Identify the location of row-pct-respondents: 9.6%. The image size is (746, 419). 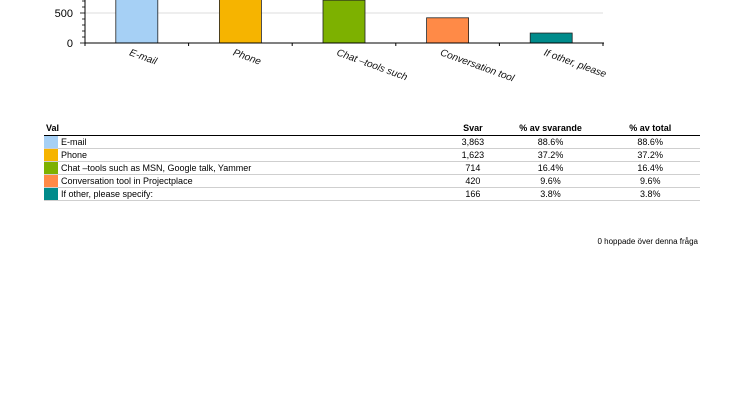
(550, 181).